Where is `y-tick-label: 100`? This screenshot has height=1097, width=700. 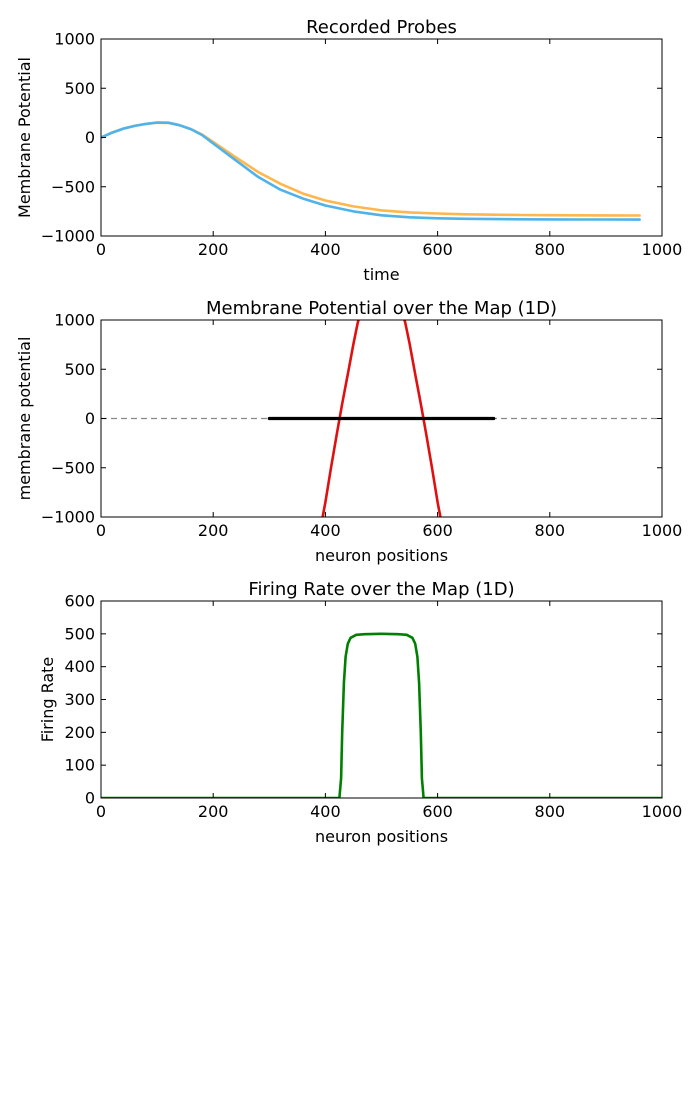
y-tick-label: 100 is located at coordinates (79, 765).